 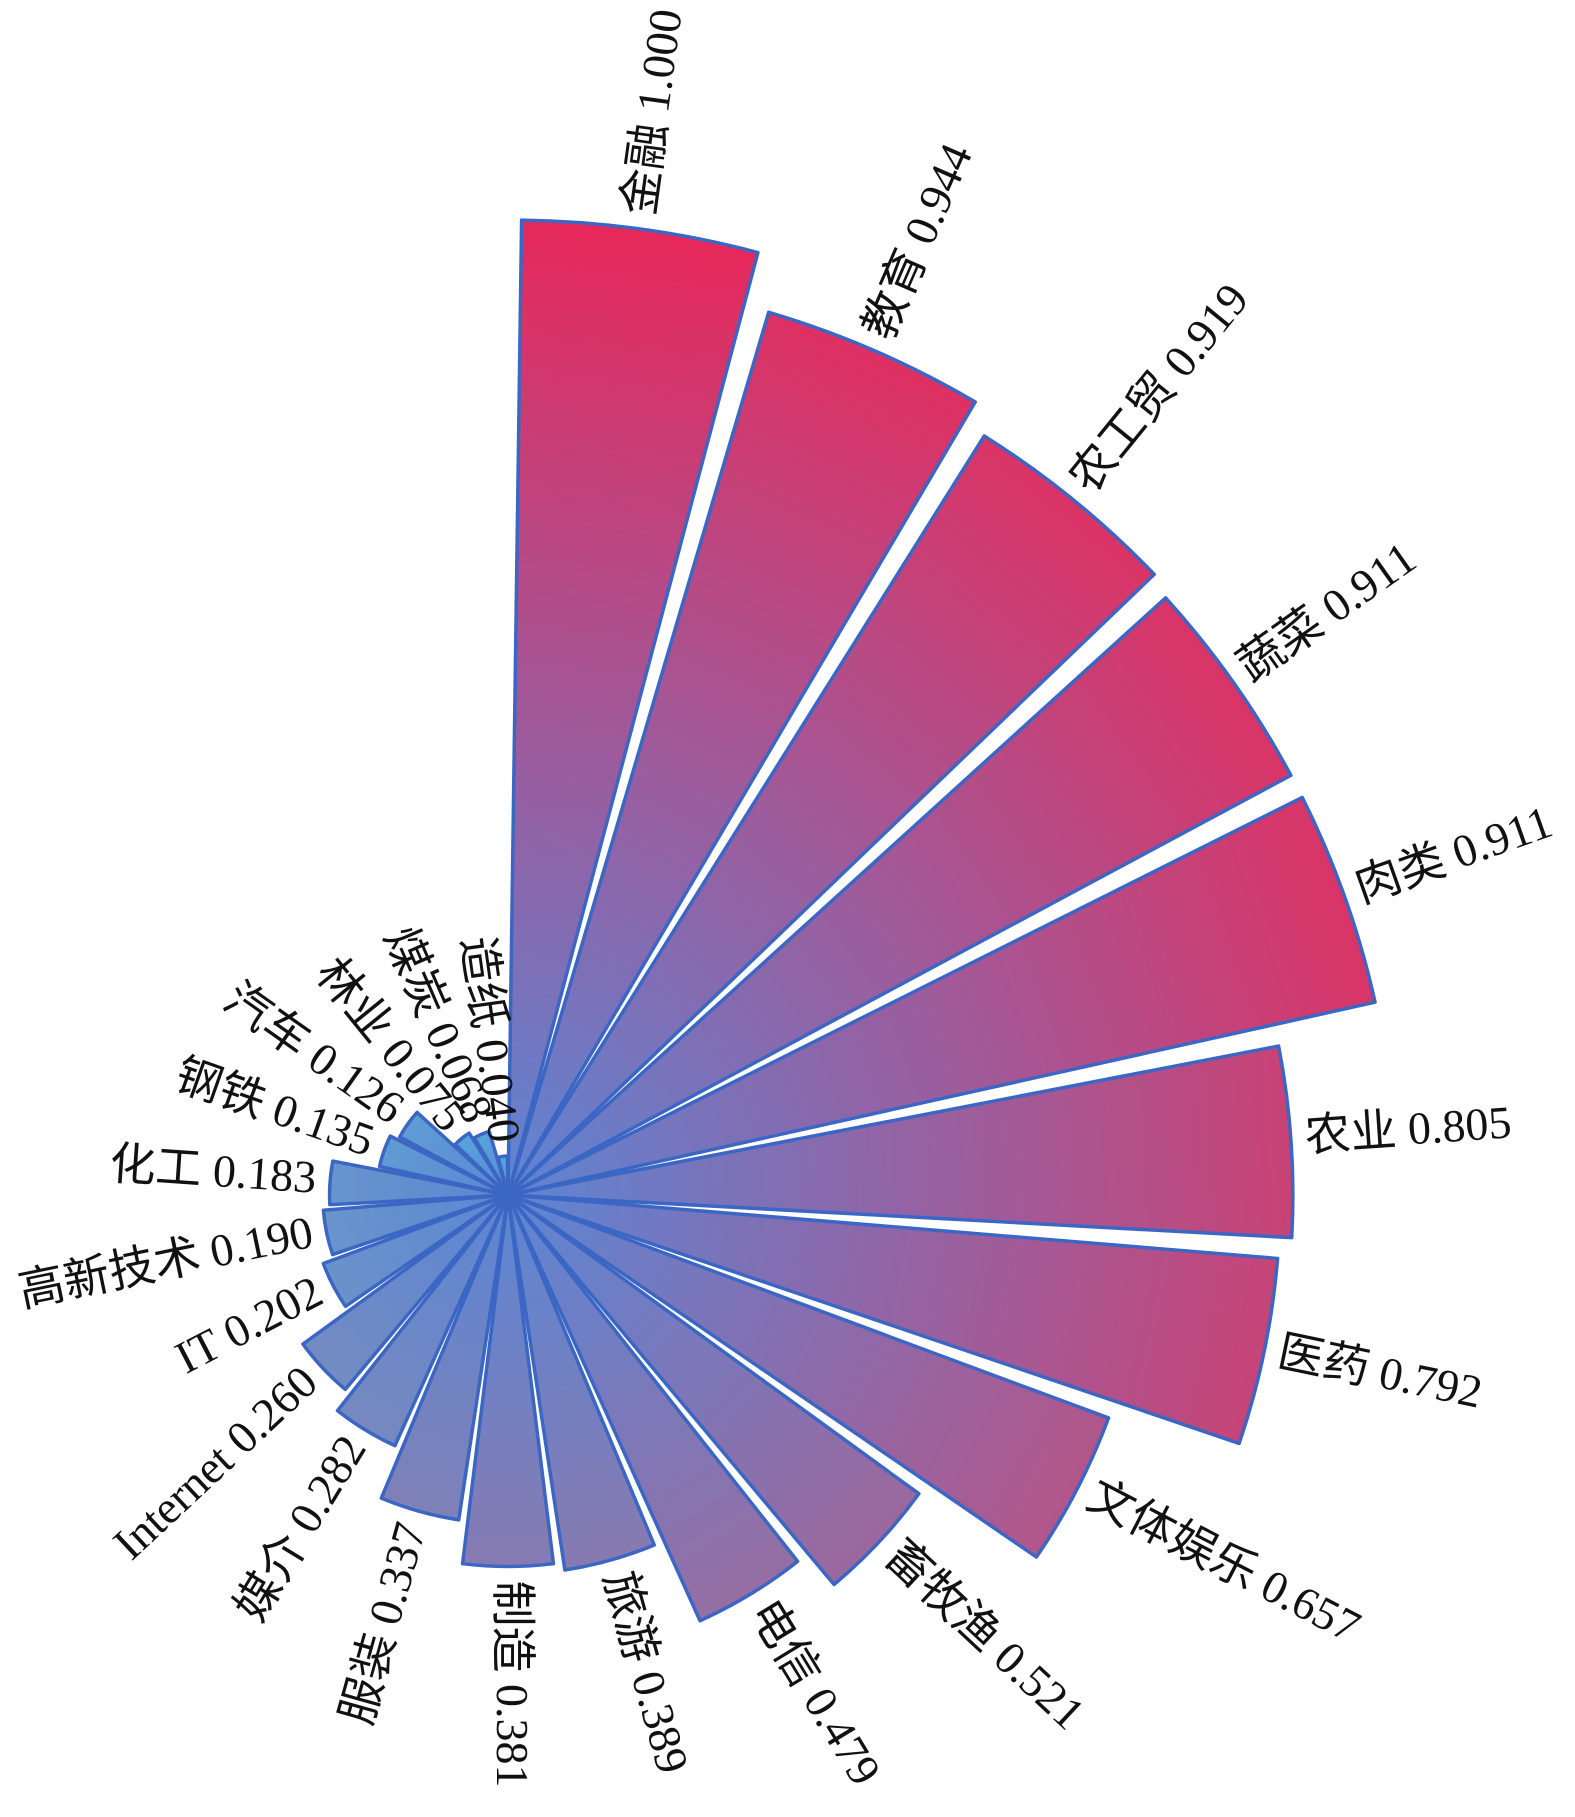 I want to click on bar-服装, so click(x=444, y=1357).